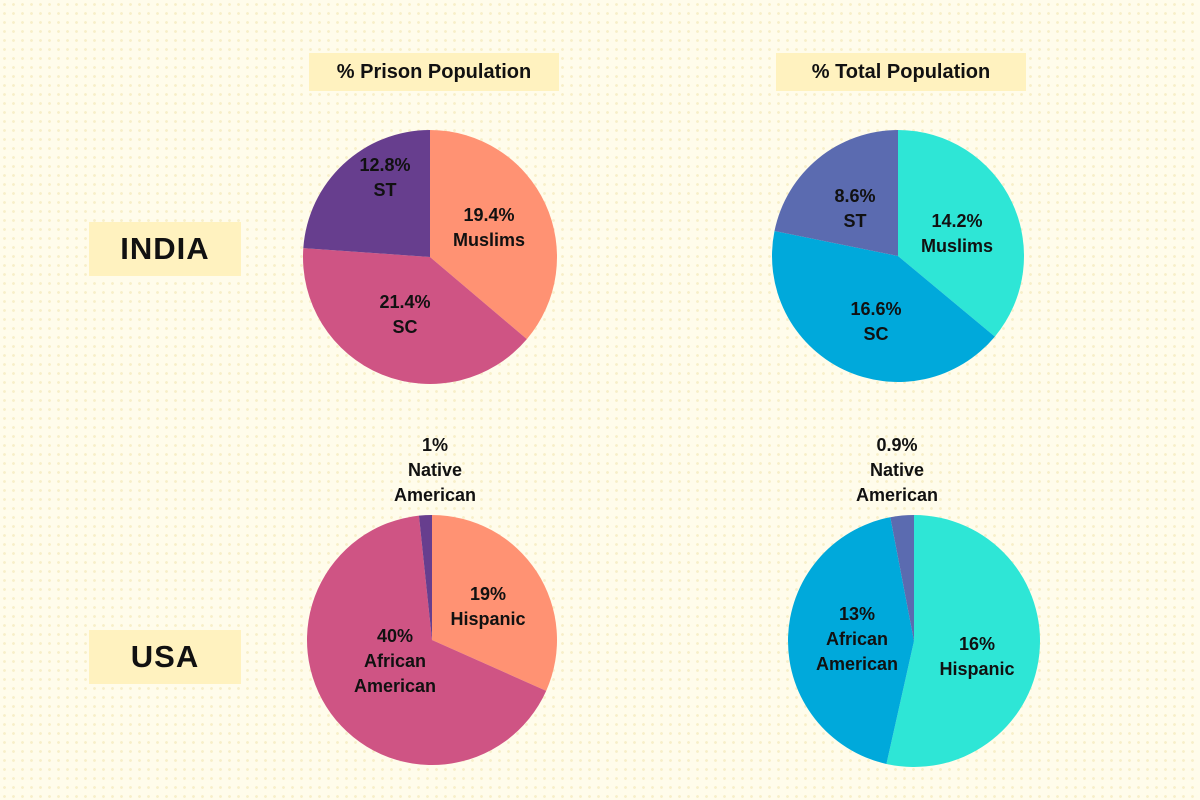 The image size is (1200, 800). What do you see at coordinates (489, 228) in the screenshot?
I see `slice-label: 19.4% Muslims` at bounding box center [489, 228].